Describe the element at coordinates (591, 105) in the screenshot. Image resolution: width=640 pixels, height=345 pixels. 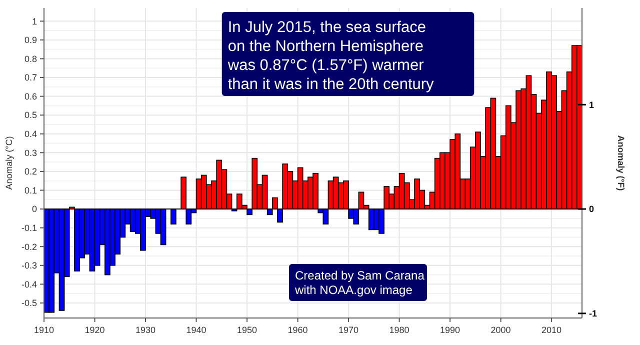
I see `y2-tick-label: 1` at that location.